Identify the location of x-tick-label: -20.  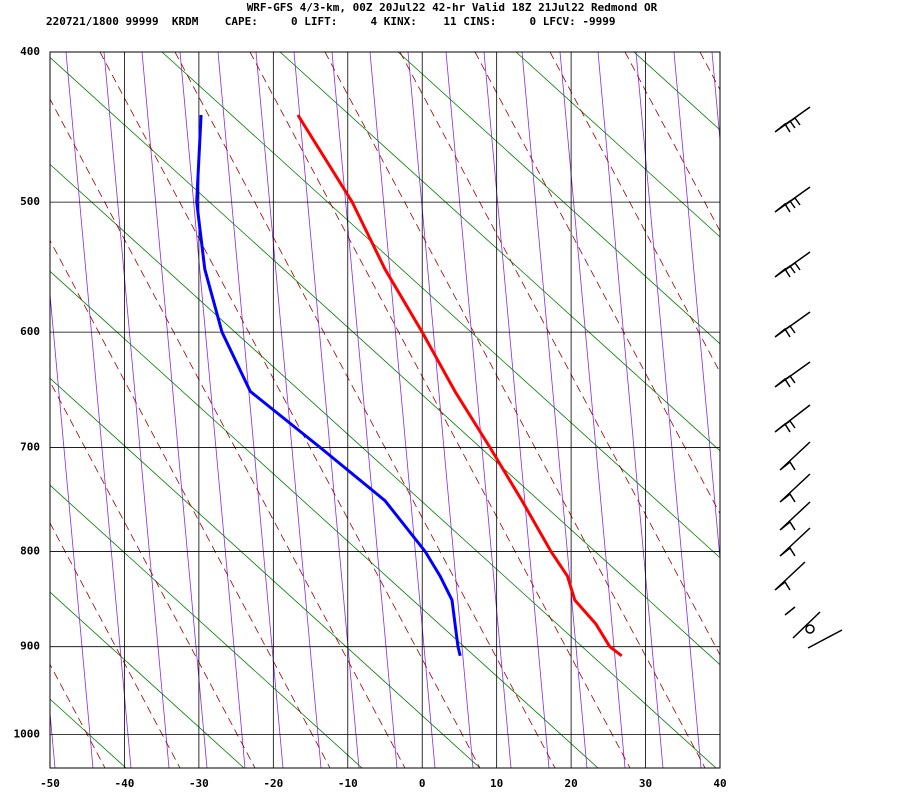
(273, 783).